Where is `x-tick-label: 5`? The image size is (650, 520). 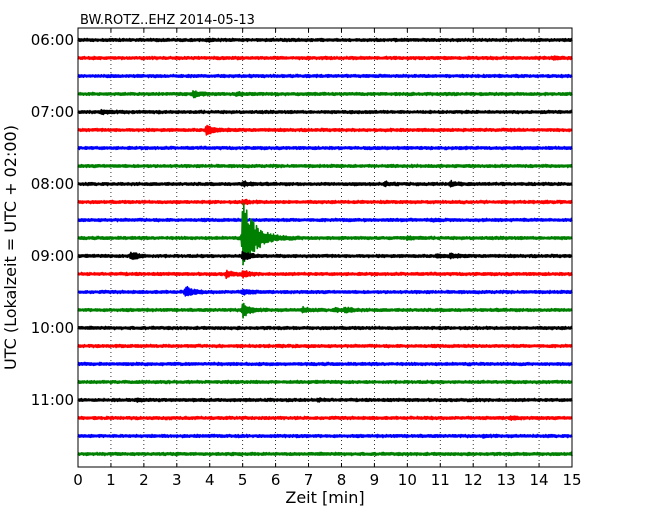
x-tick-label: 5 is located at coordinates (243, 480).